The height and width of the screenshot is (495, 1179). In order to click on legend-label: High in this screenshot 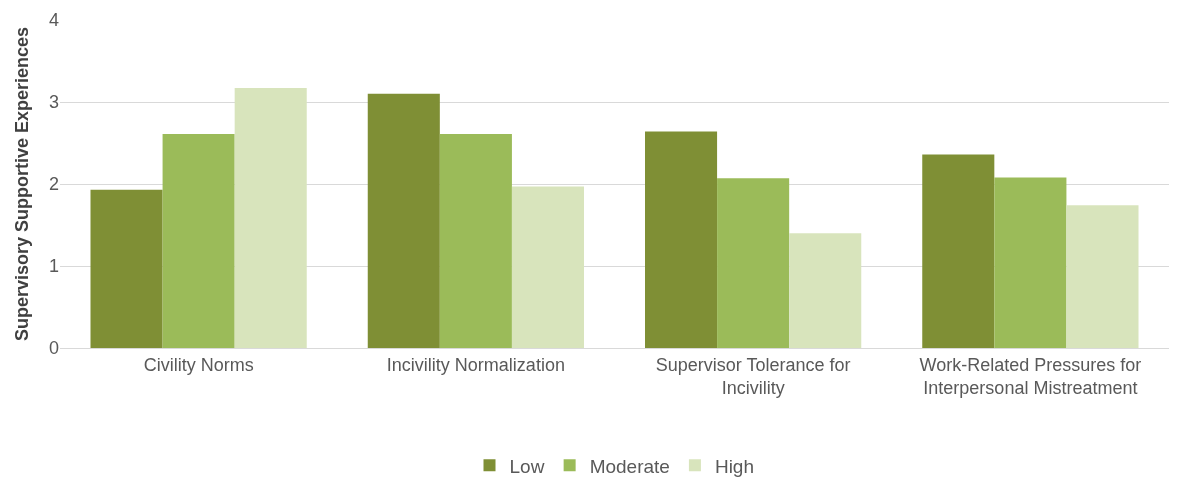, I will do `click(734, 466)`.